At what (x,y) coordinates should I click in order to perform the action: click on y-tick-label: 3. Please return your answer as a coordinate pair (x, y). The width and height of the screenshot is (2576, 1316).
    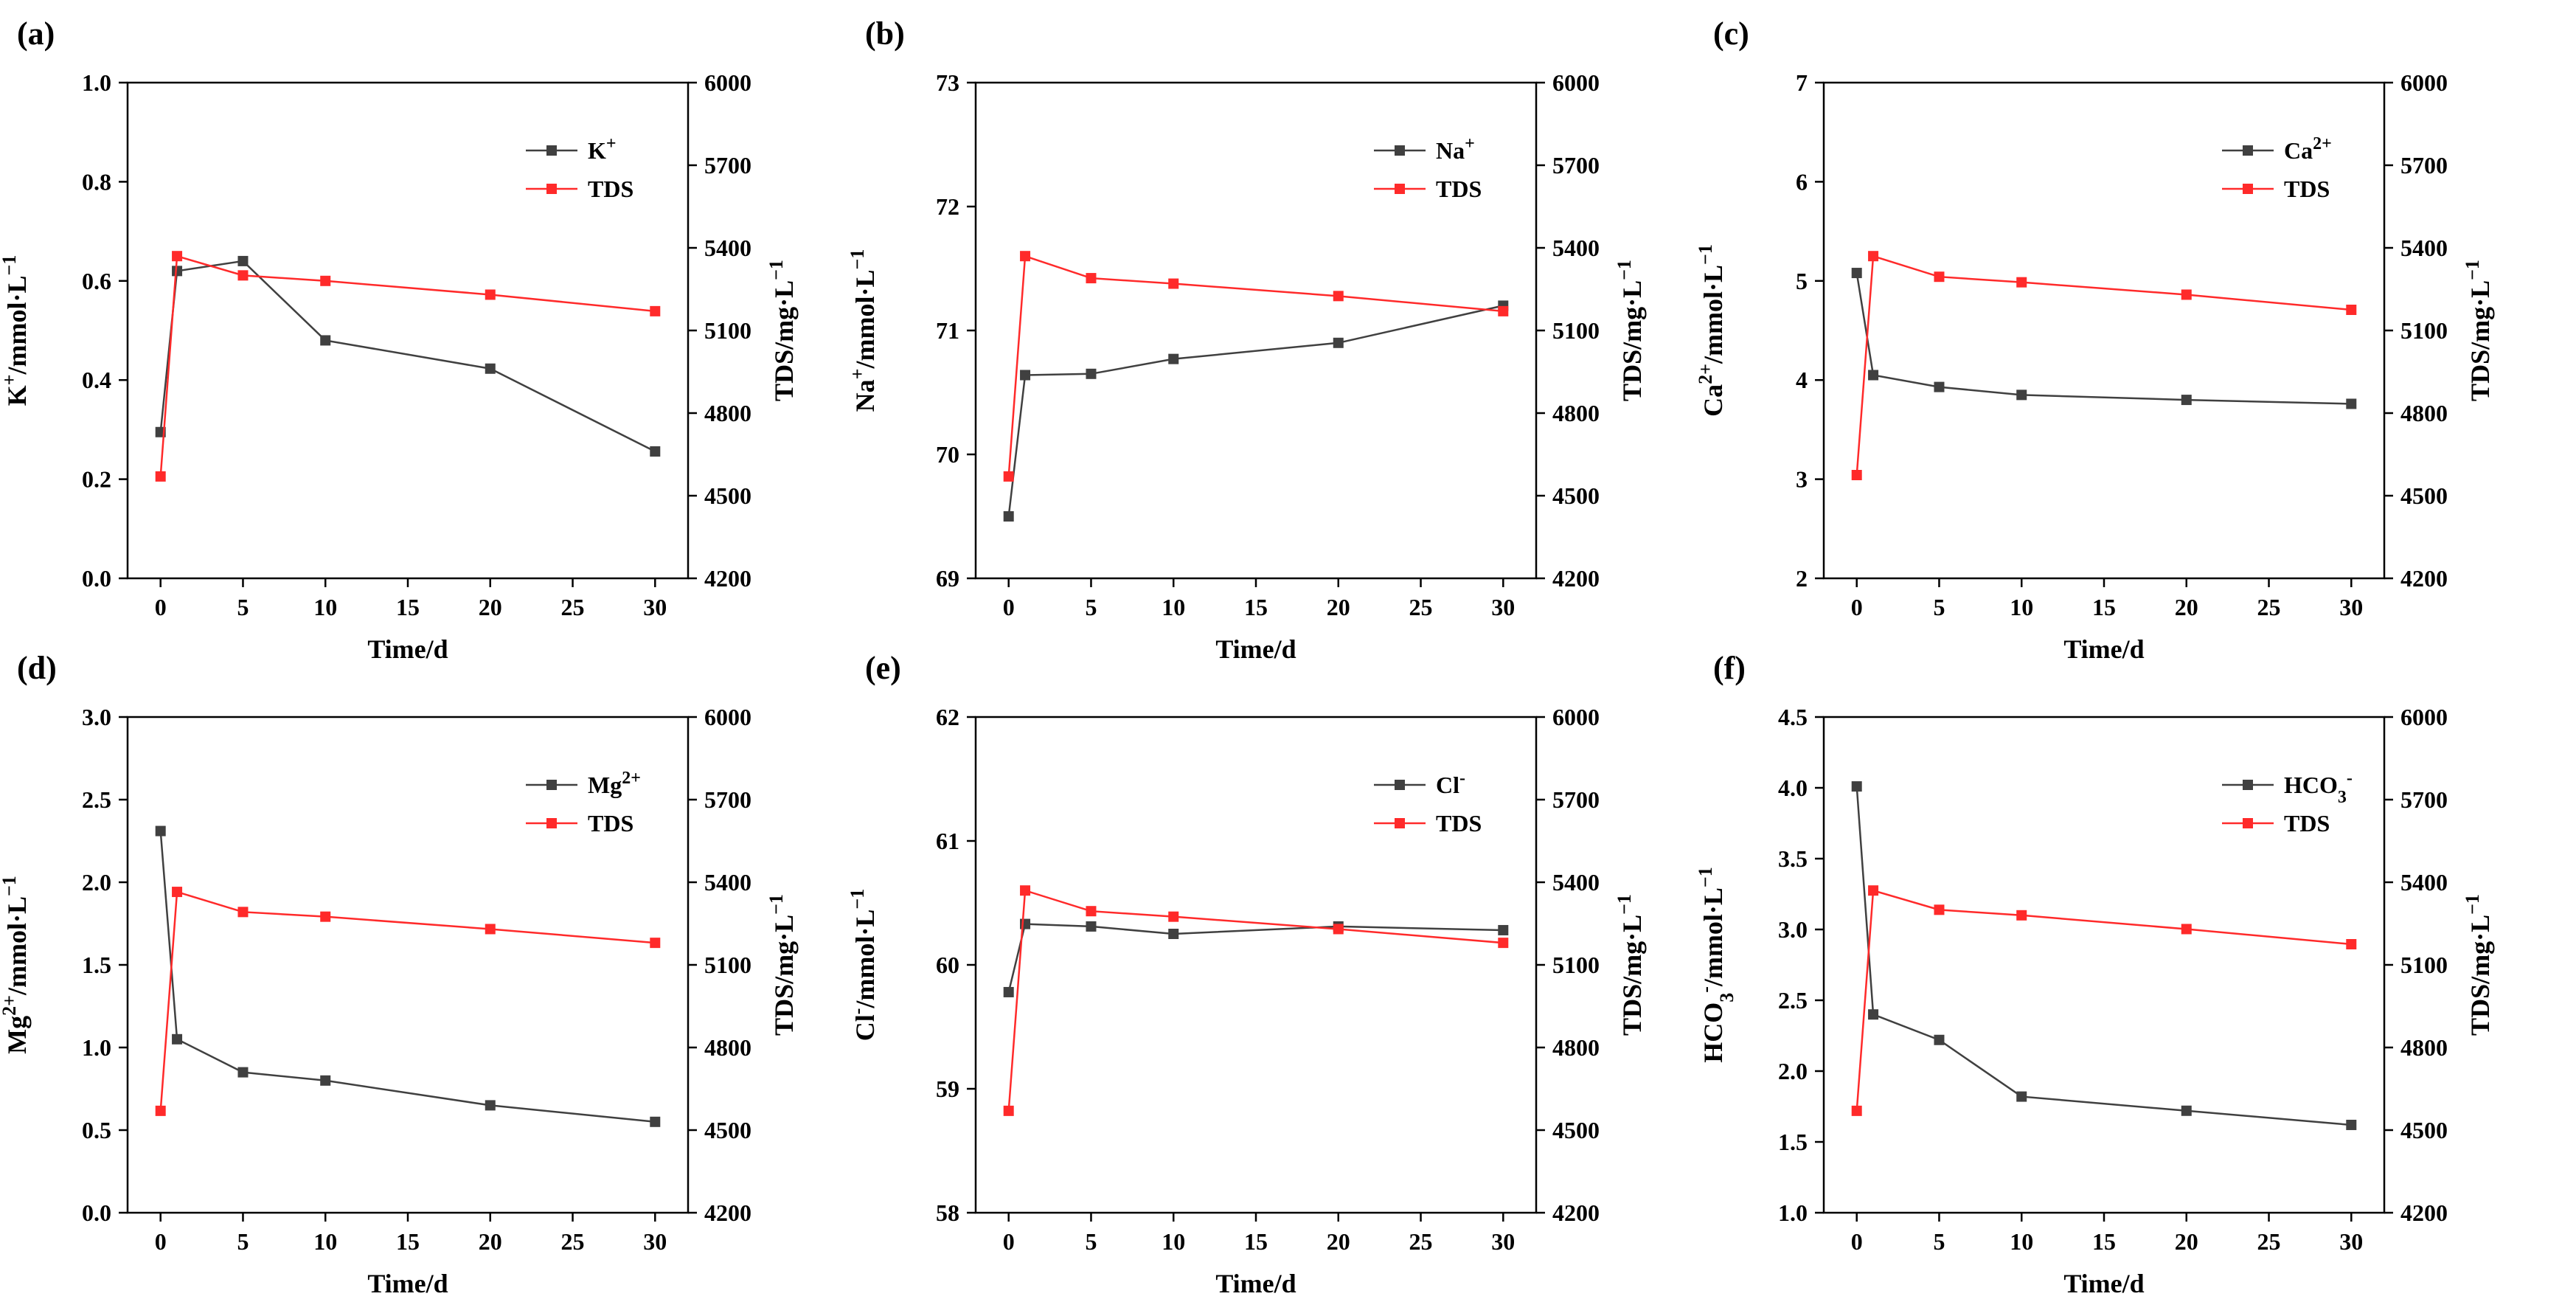
    Looking at the image, I should click on (1802, 479).